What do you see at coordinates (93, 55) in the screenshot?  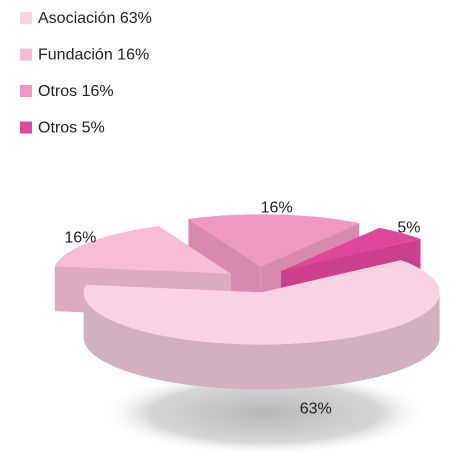 I see `legend-label: Fundación 16%` at bounding box center [93, 55].